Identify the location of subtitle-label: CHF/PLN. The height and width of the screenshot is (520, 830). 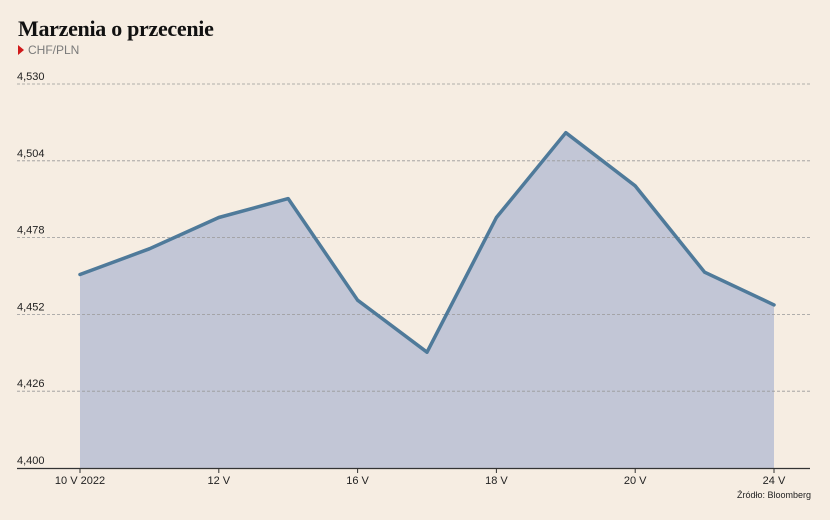
(54, 50).